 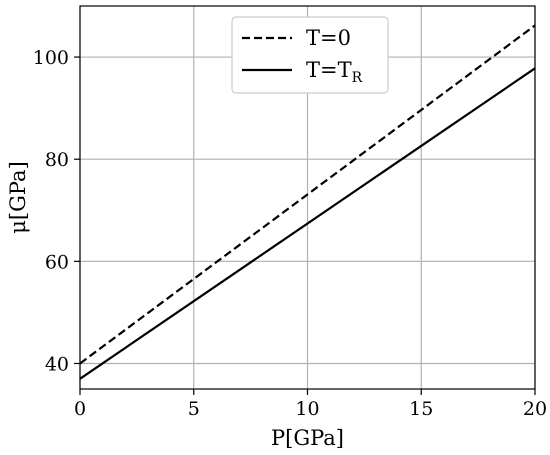 I want to click on y-axis-label: μ[GPa], so click(x=18, y=197).